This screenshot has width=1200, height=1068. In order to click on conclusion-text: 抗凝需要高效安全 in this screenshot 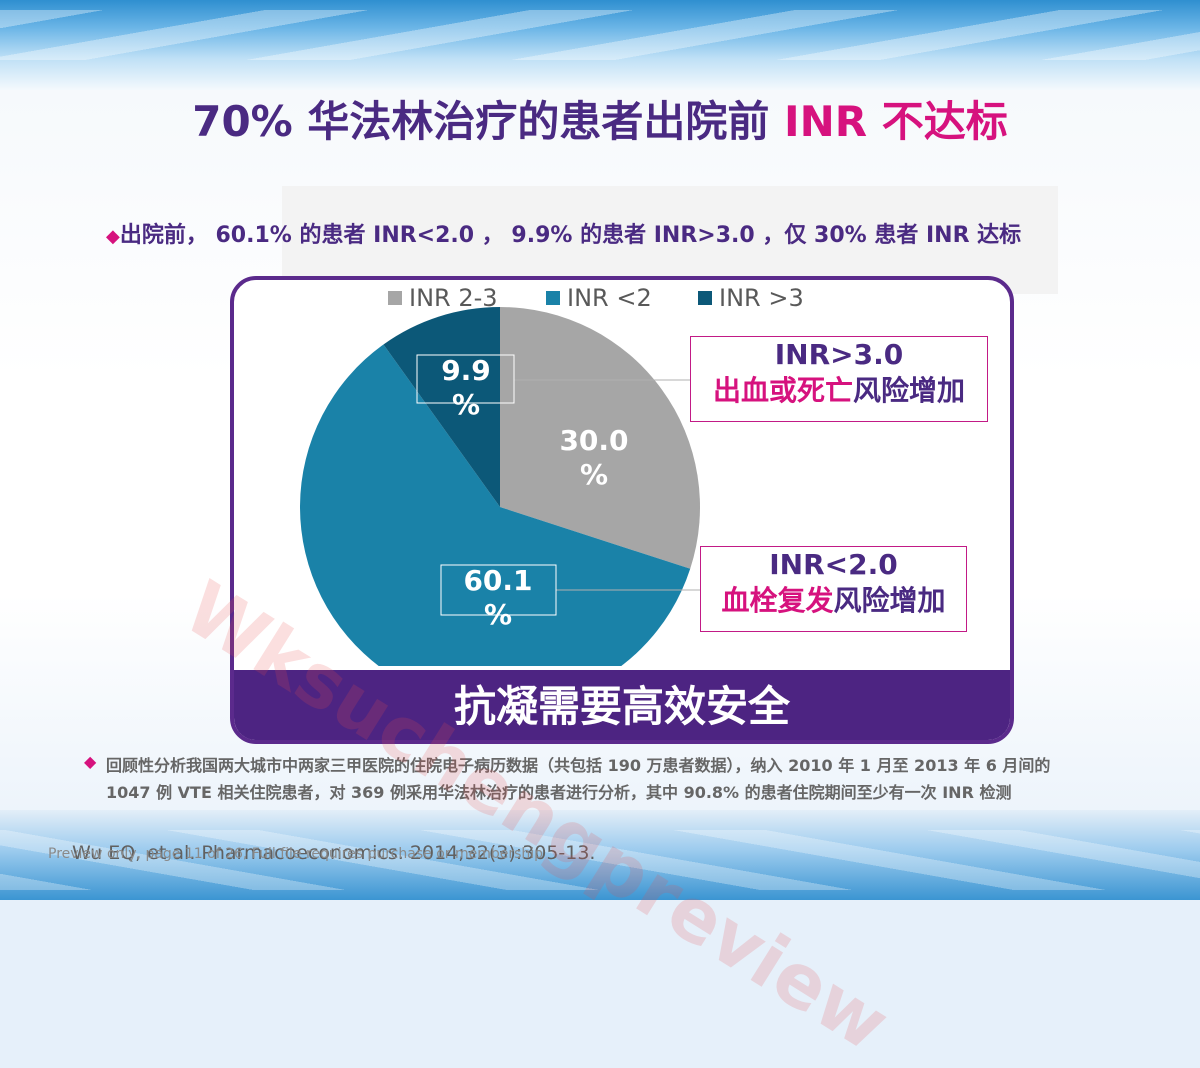, I will do `click(621, 706)`.